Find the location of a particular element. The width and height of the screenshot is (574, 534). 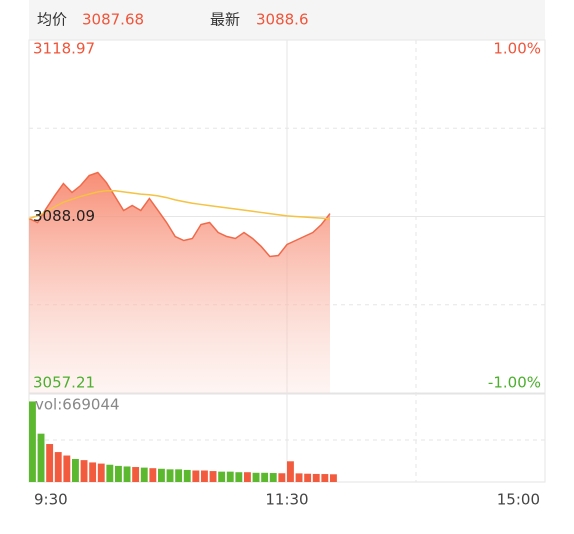

y-tick-label: 3088.09 is located at coordinates (64, 216).